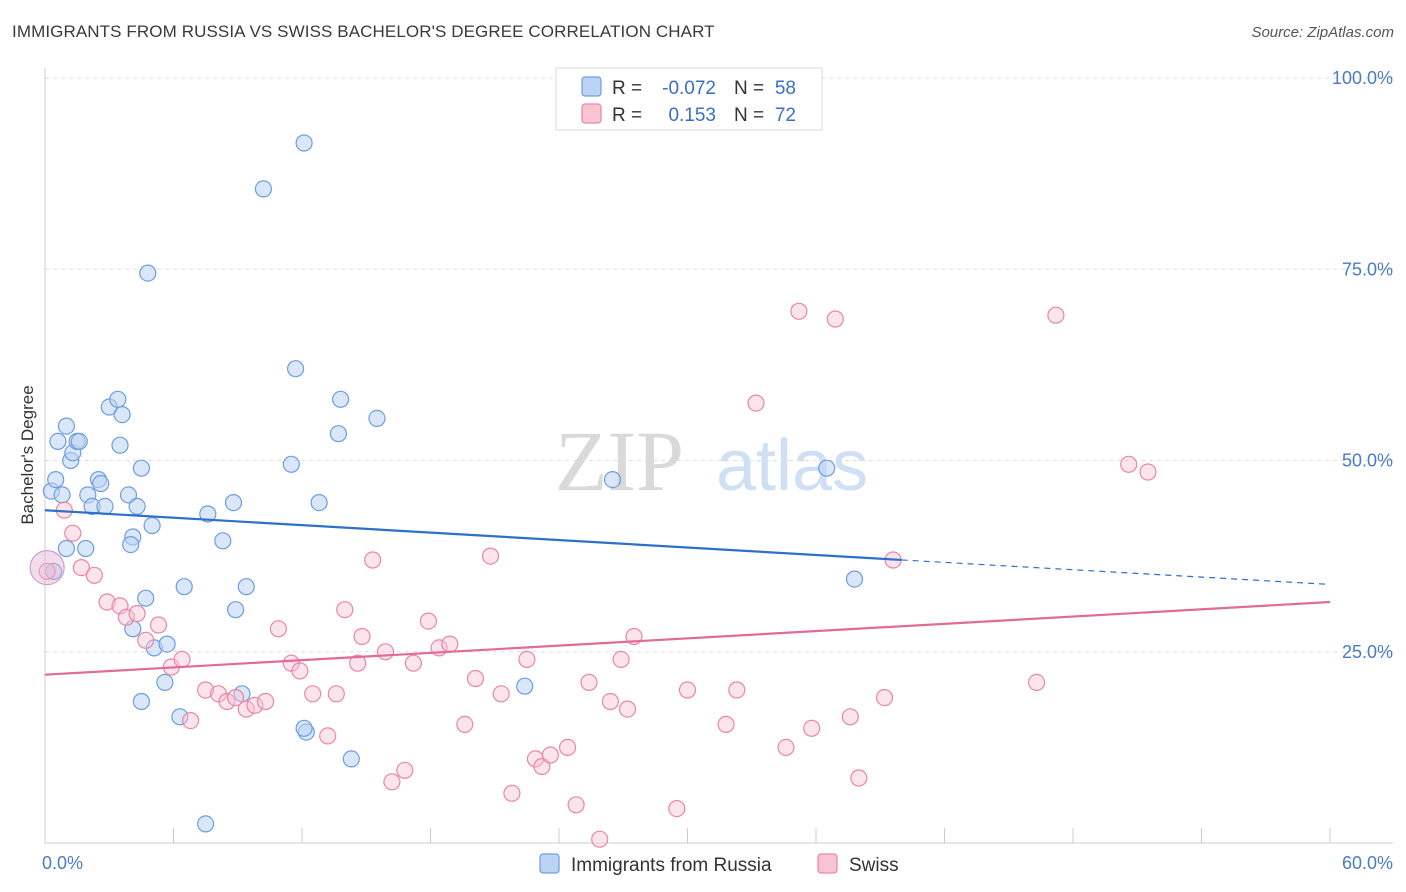  What do you see at coordinates (827, 863) in the screenshot?
I see `bottom-legend-swatch-swiss` at bounding box center [827, 863].